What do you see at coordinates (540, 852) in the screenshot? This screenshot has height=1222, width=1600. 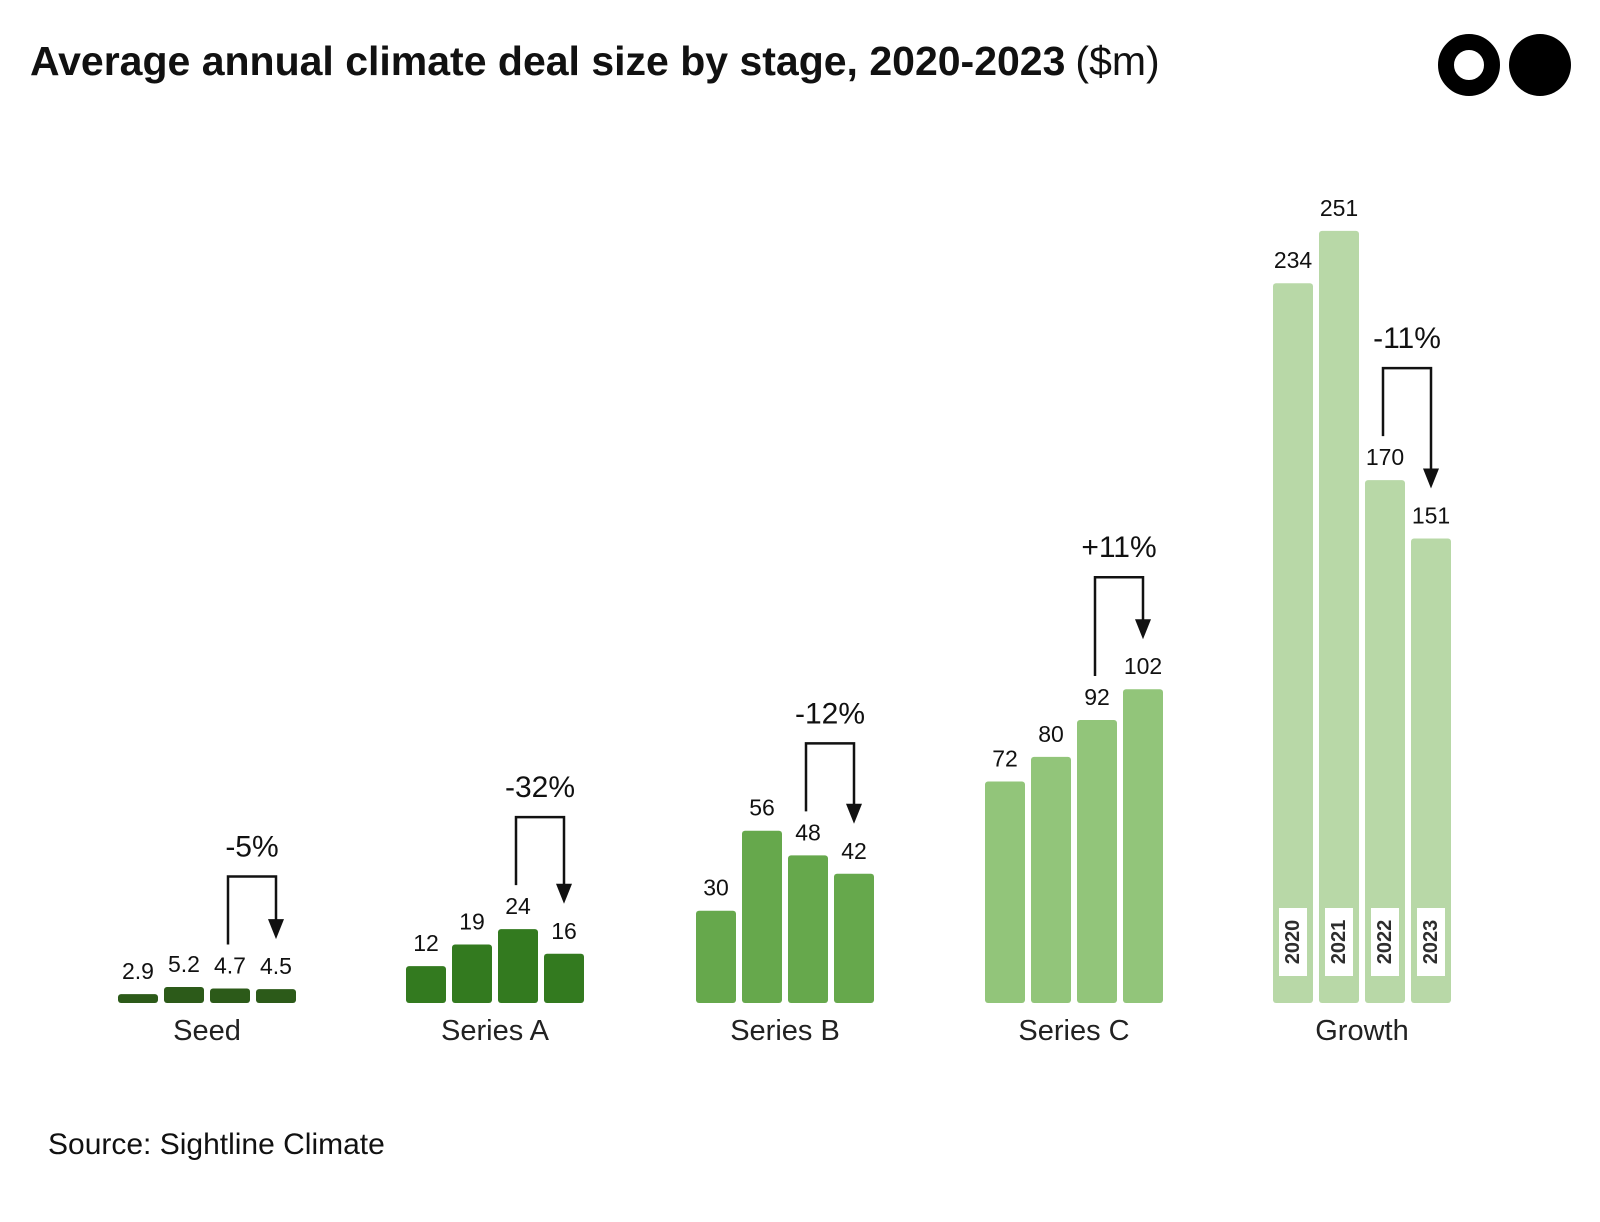 I see `change-bracket-series-a` at bounding box center [540, 852].